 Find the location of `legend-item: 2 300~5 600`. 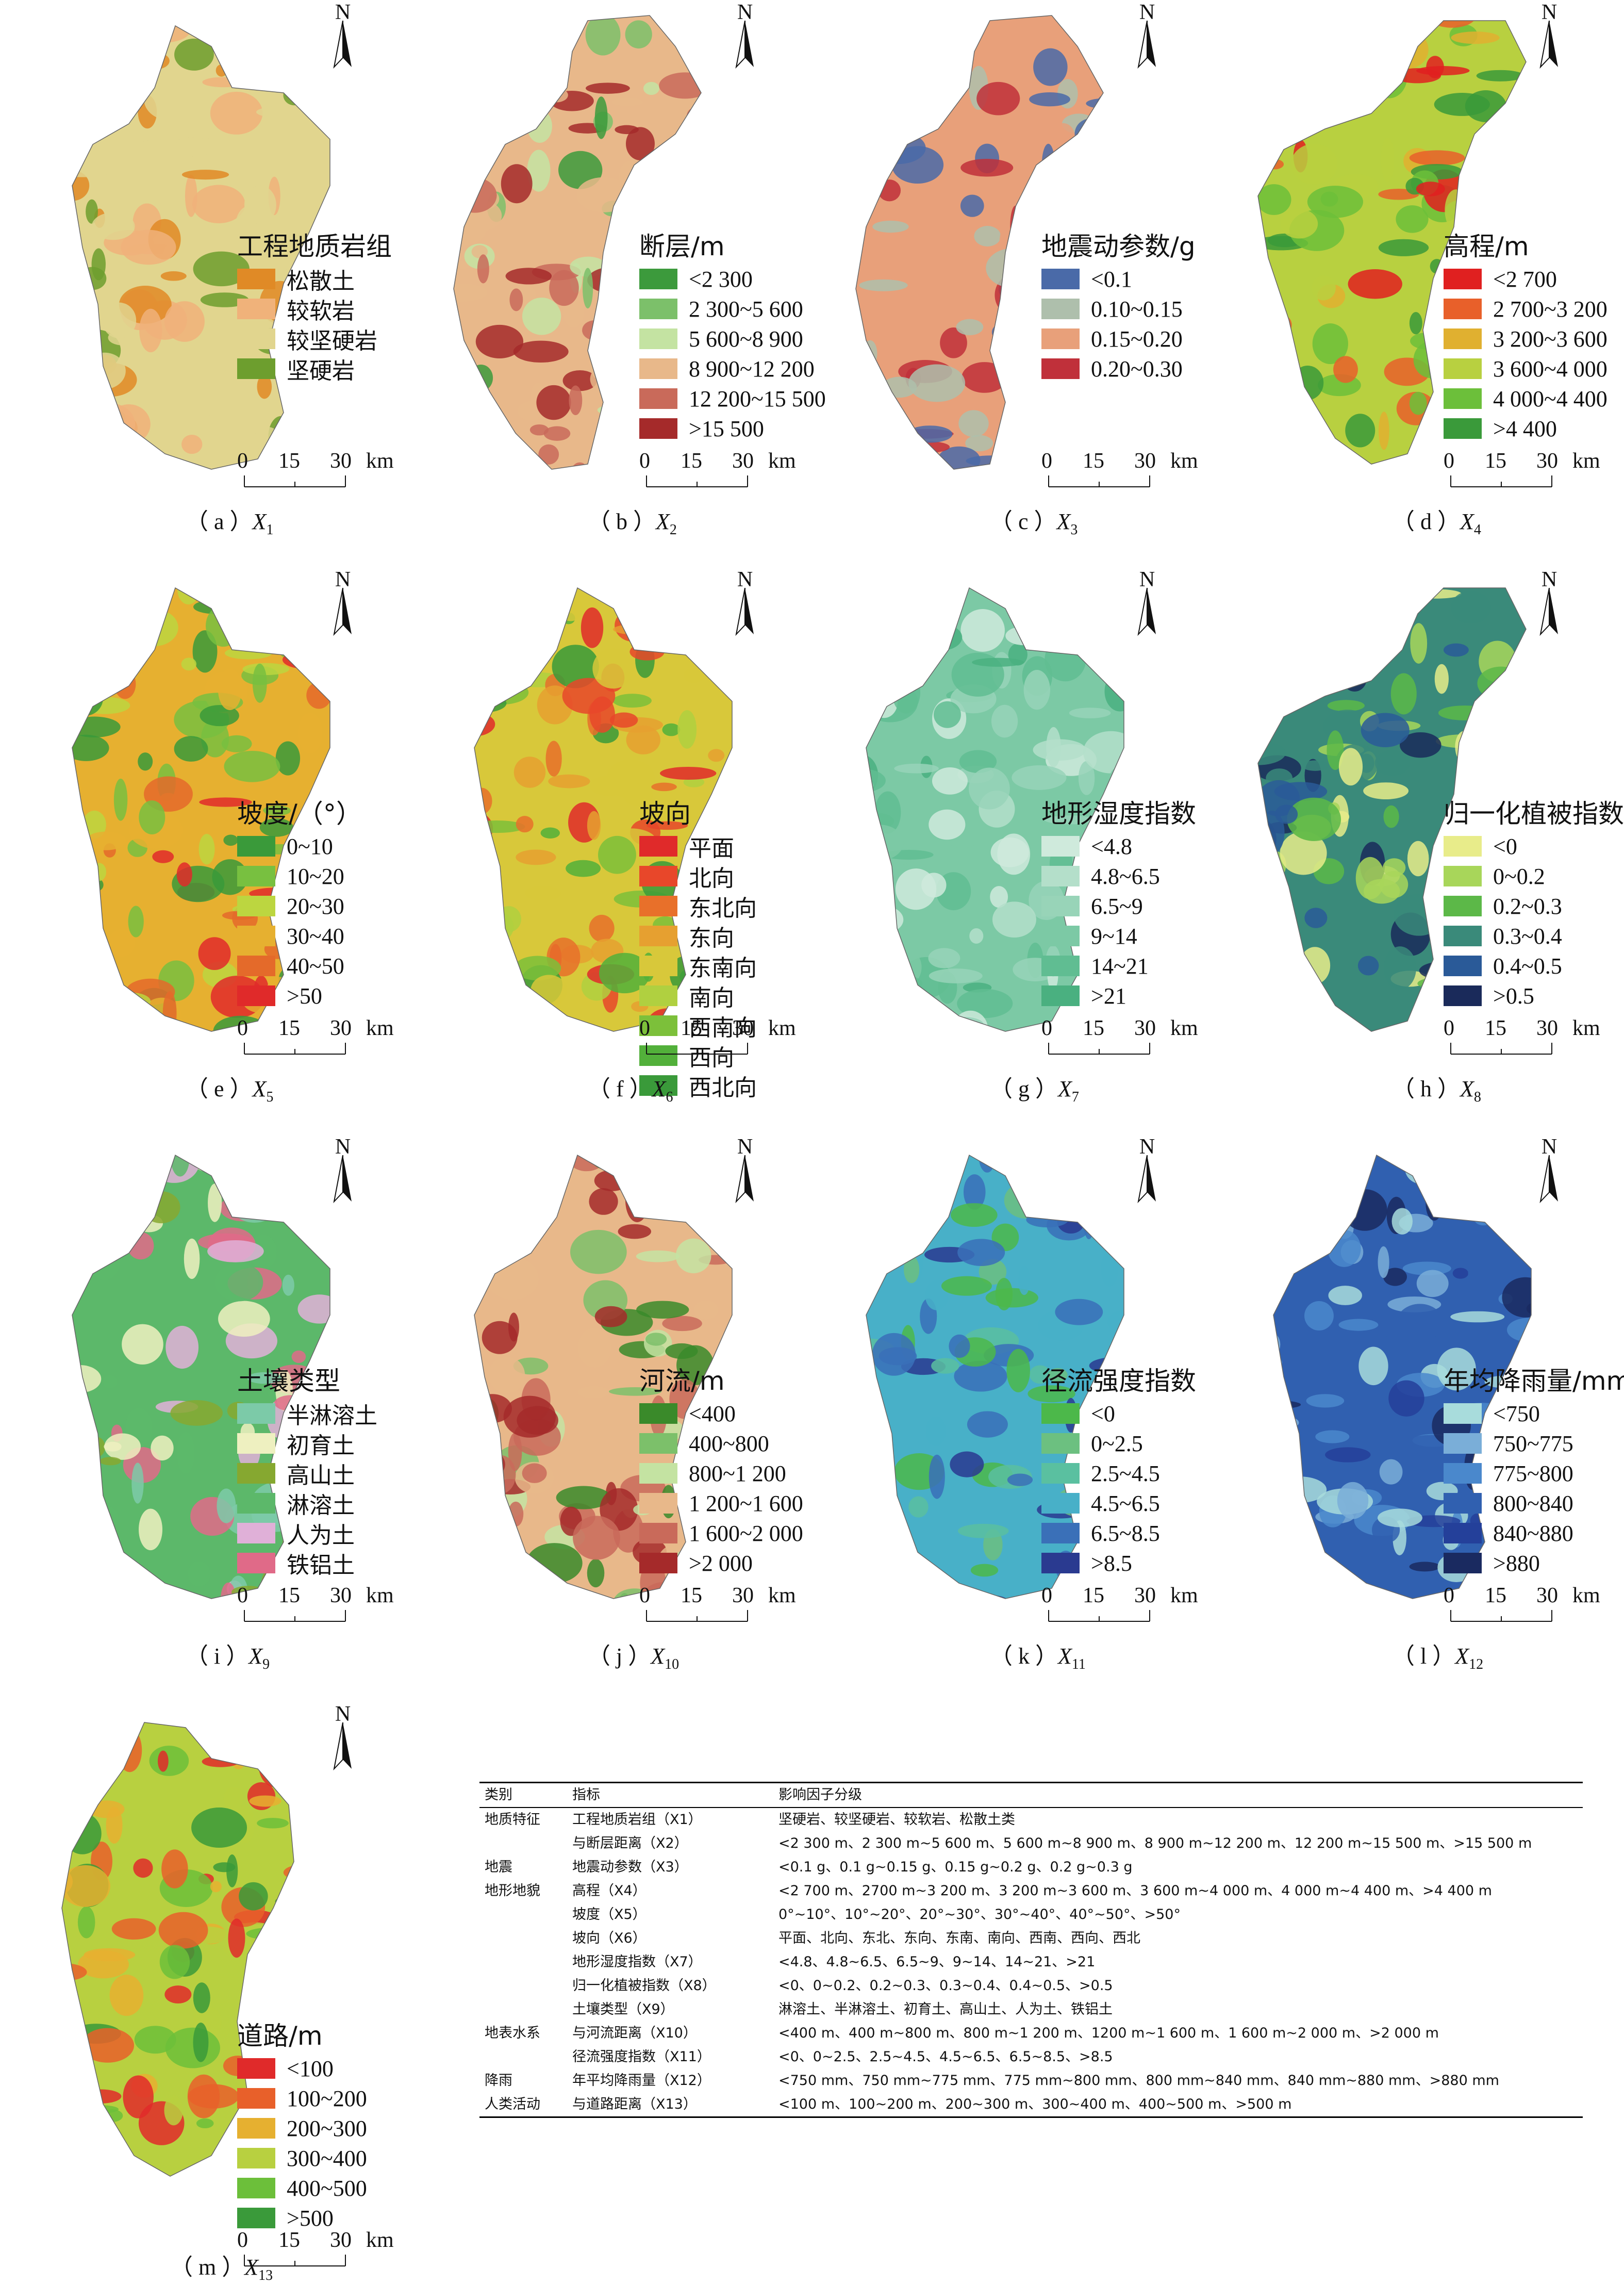

legend-item: 2 300~5 600 is located at coordinates (732, 309).